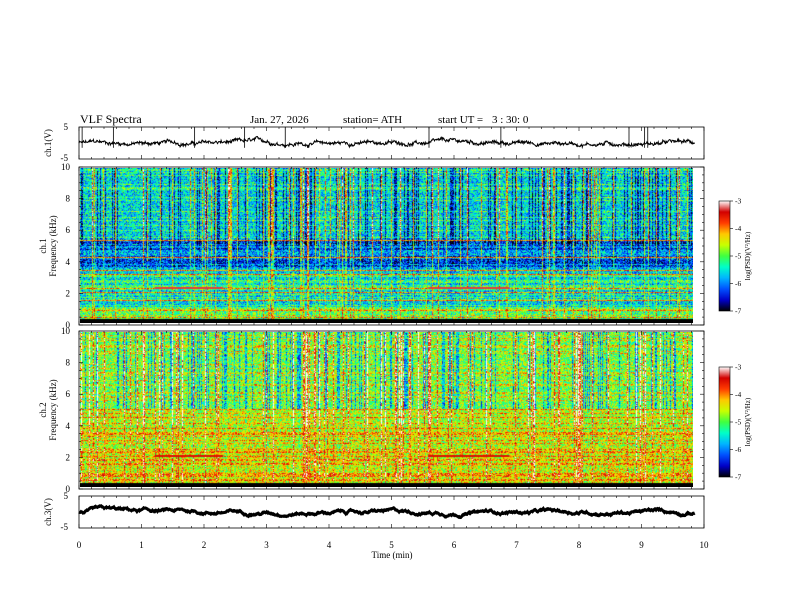 Image resolution: width=792 pixels, height=612 pixels. I want to click on ch3-ytick-top: 5, so click(66, 496).